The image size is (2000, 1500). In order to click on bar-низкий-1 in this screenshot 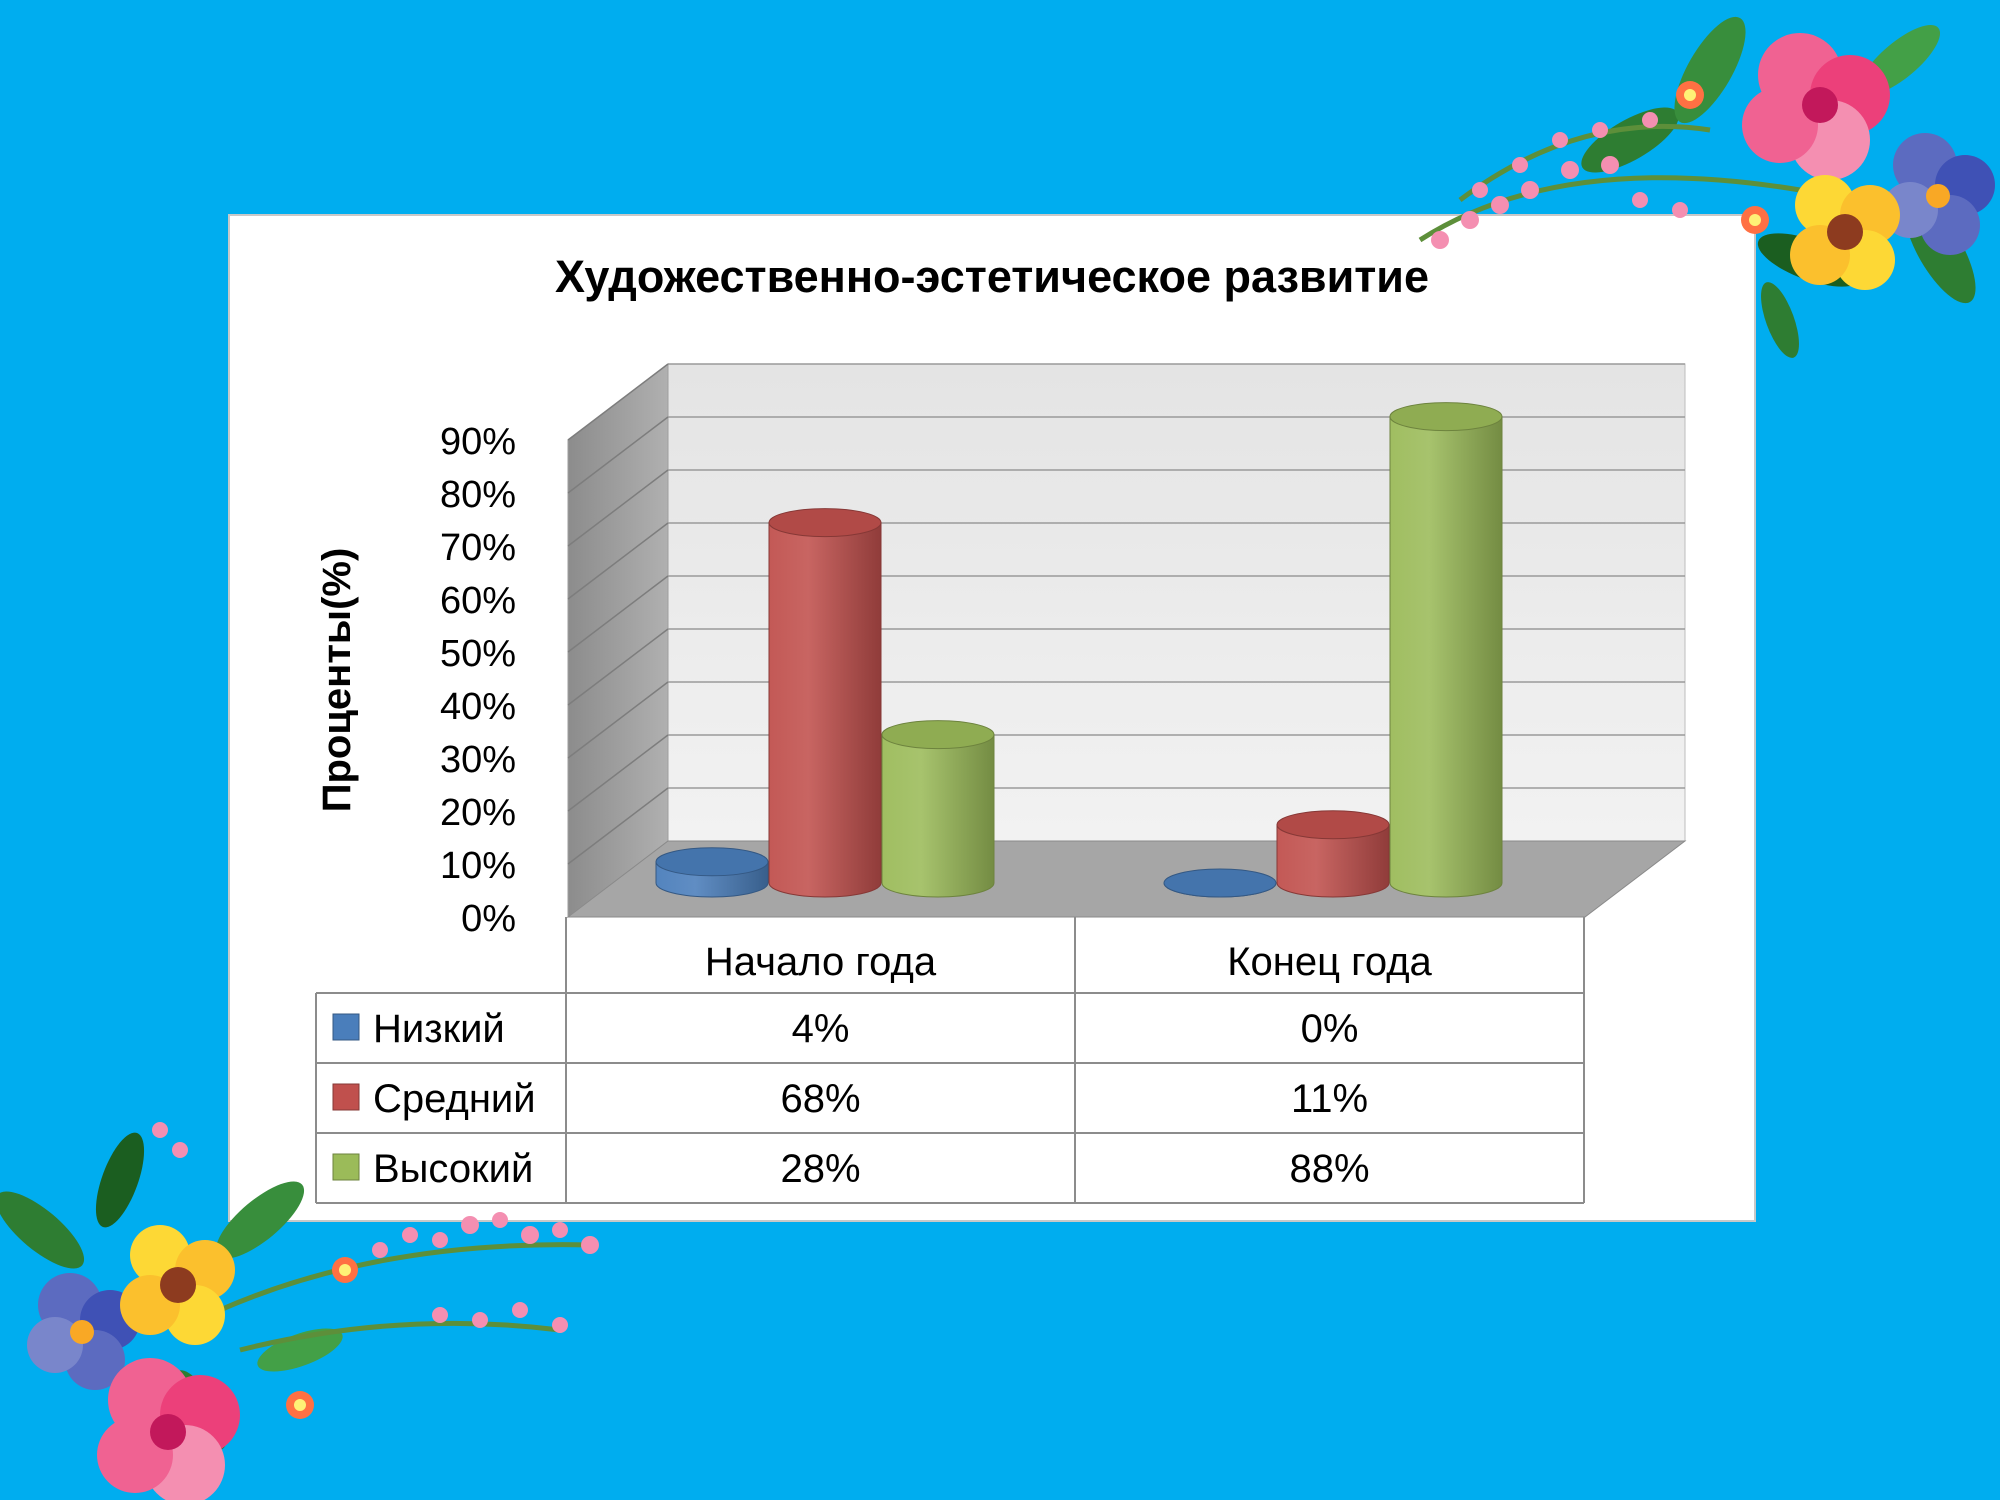, I will do `click(712, 872)`.